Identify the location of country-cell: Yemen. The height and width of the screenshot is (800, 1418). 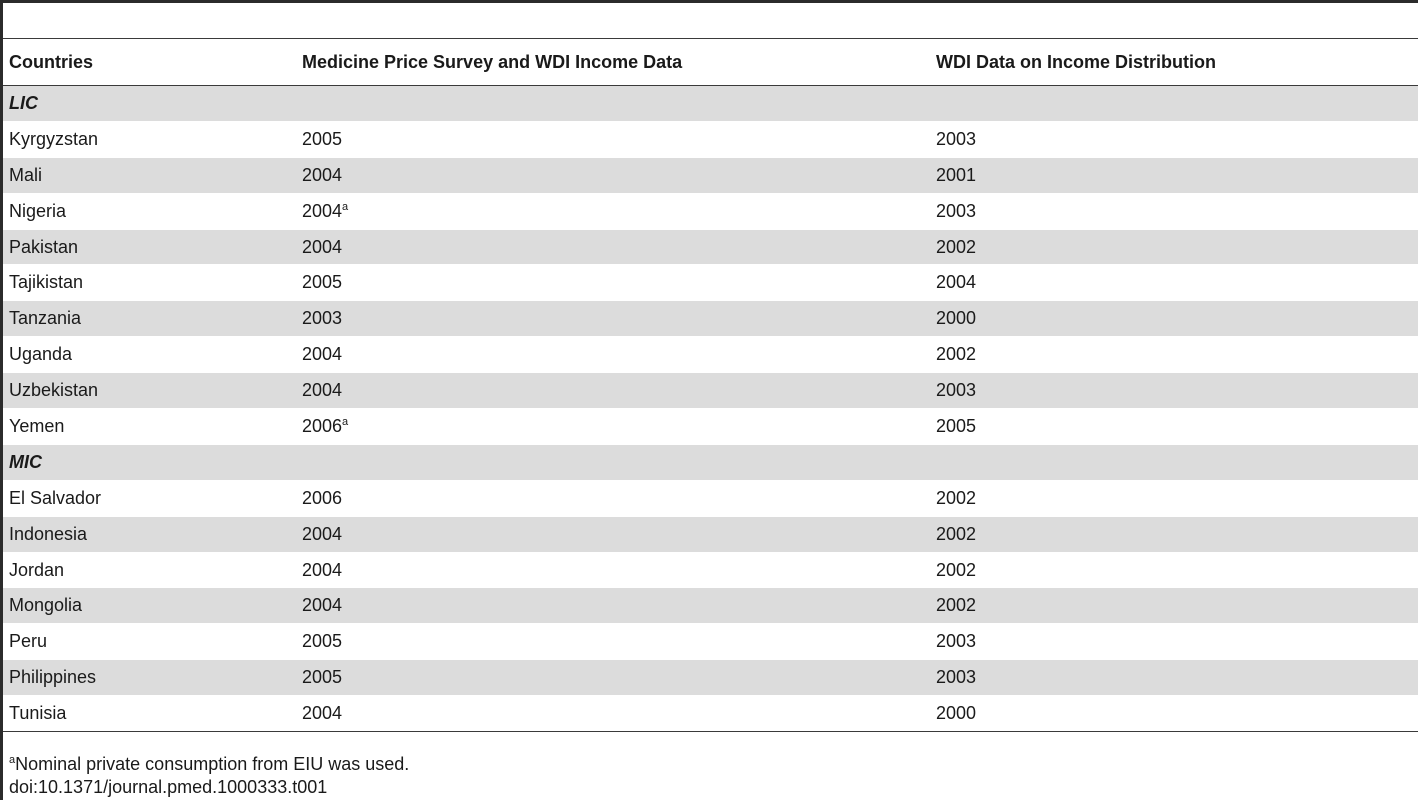
(37, 425).